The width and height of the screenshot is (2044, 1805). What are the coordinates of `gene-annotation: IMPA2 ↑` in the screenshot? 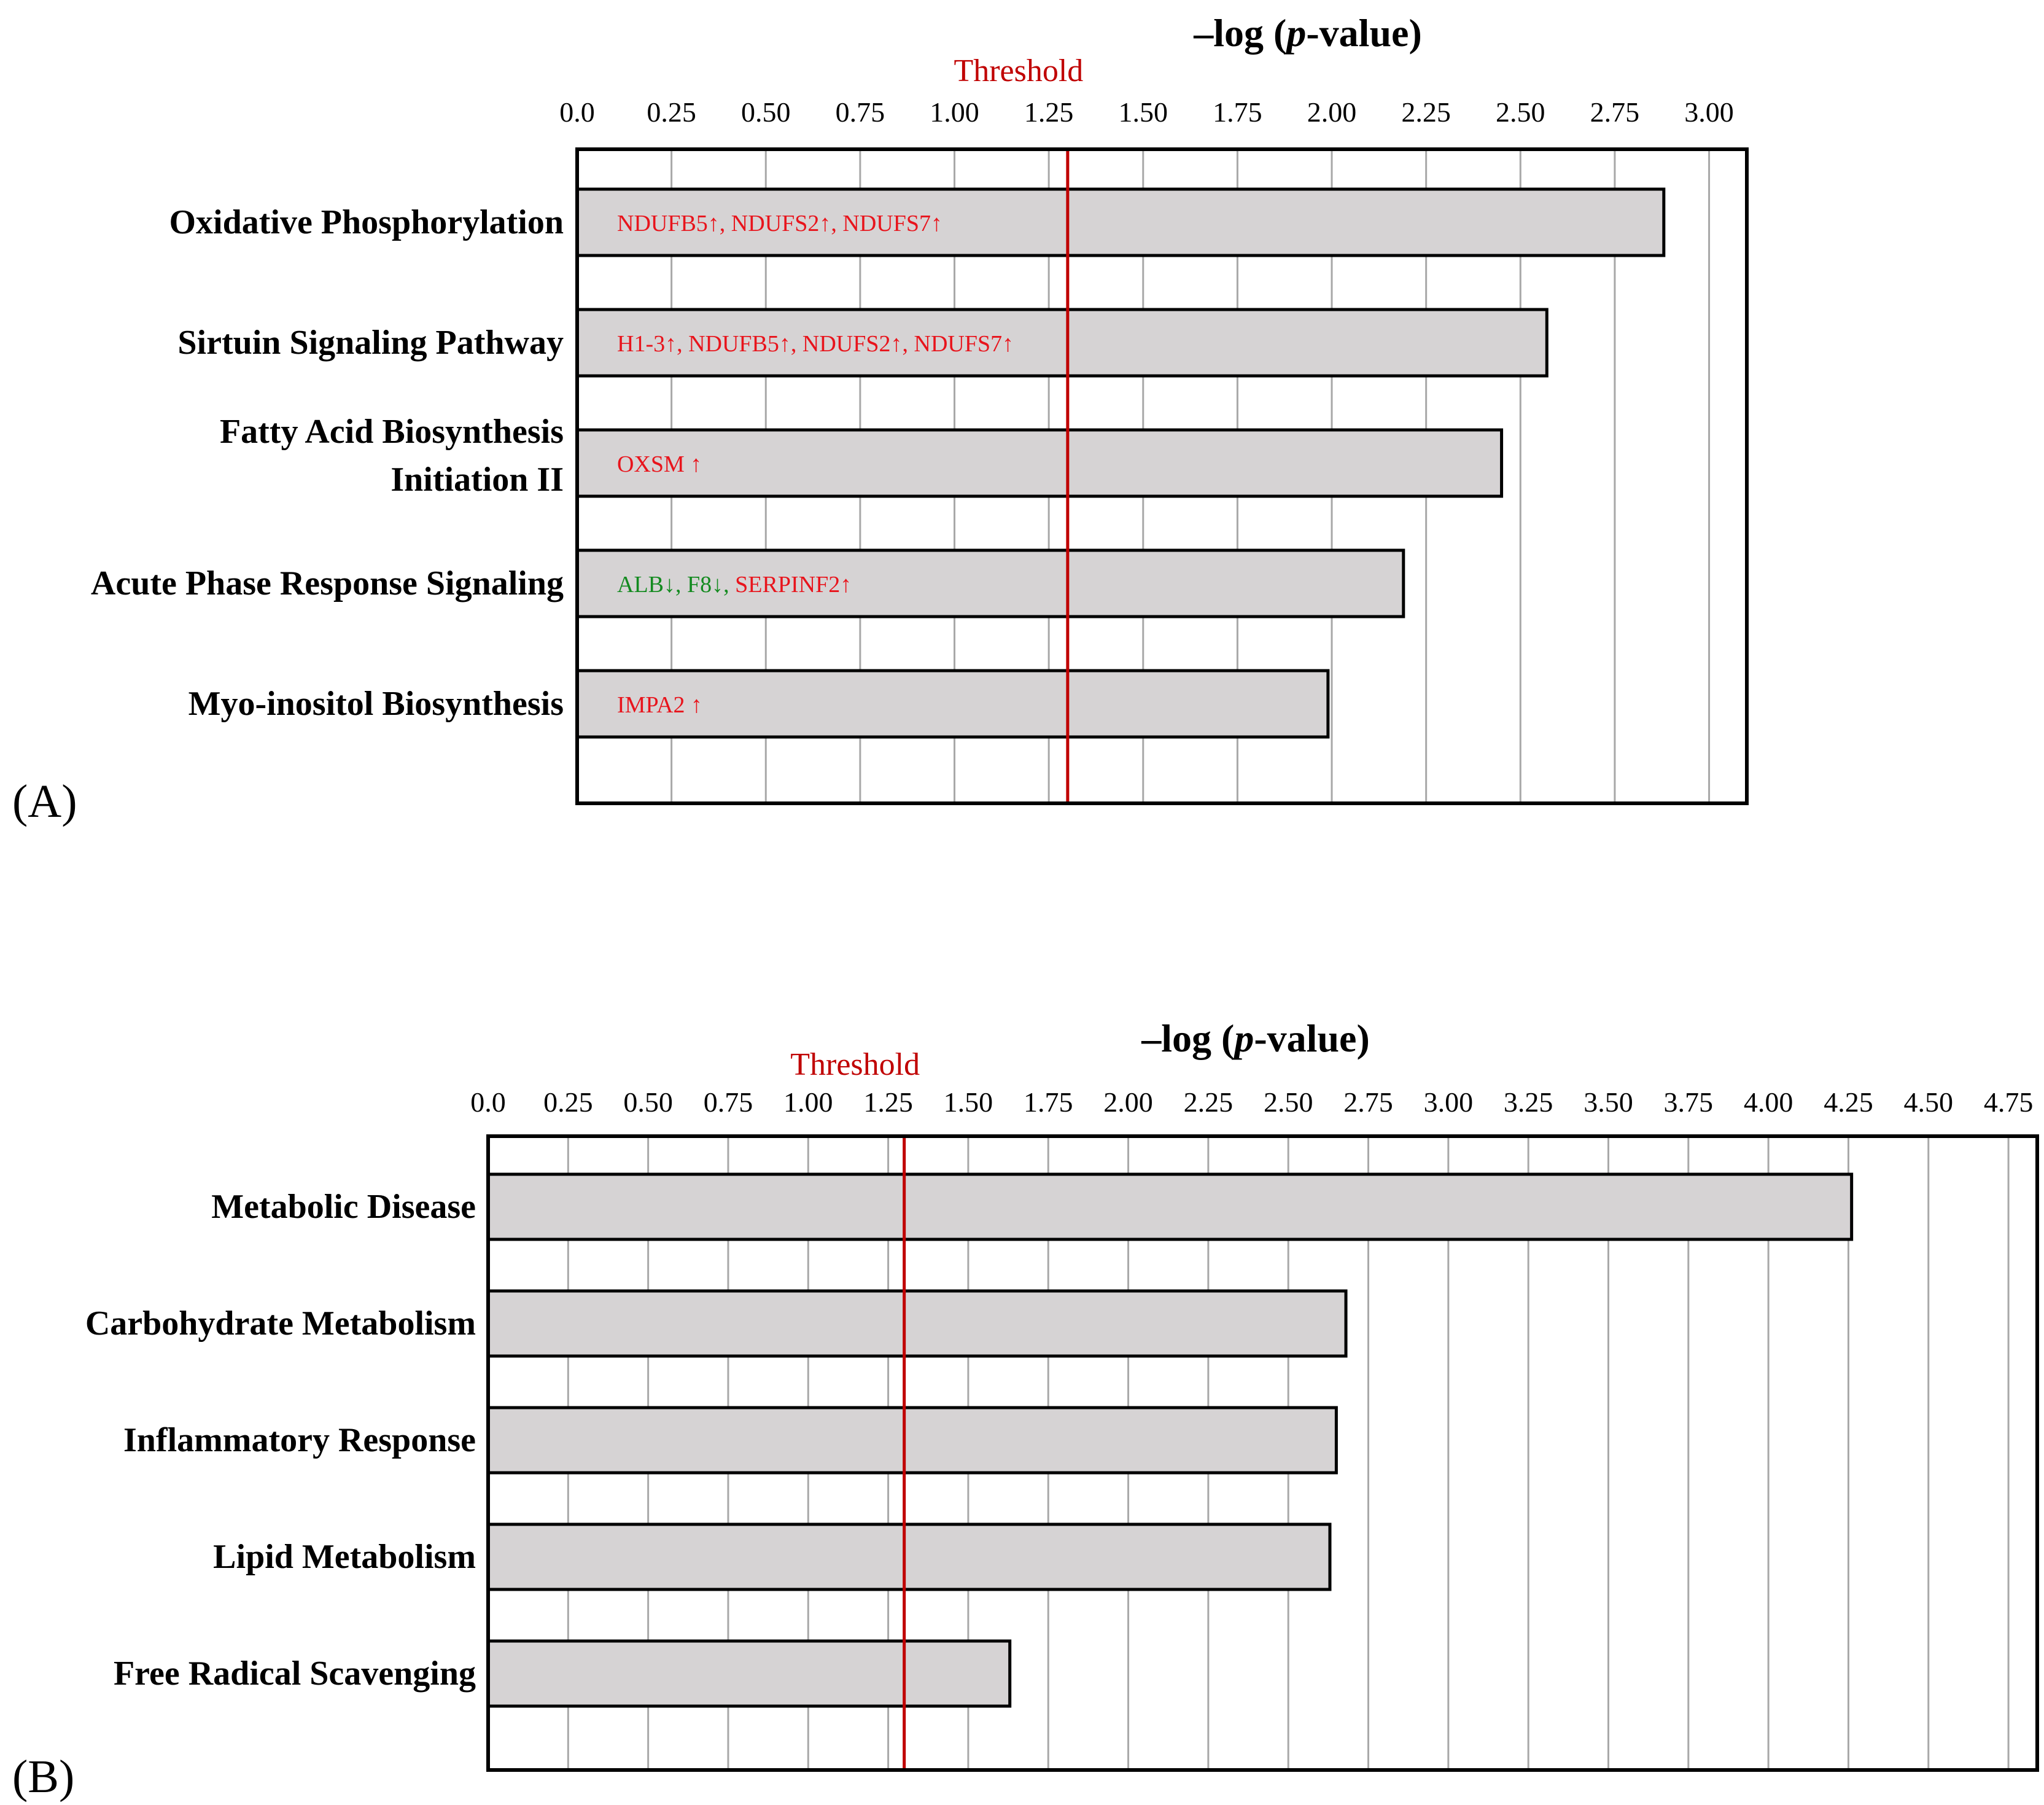 It's located at (659, 705).